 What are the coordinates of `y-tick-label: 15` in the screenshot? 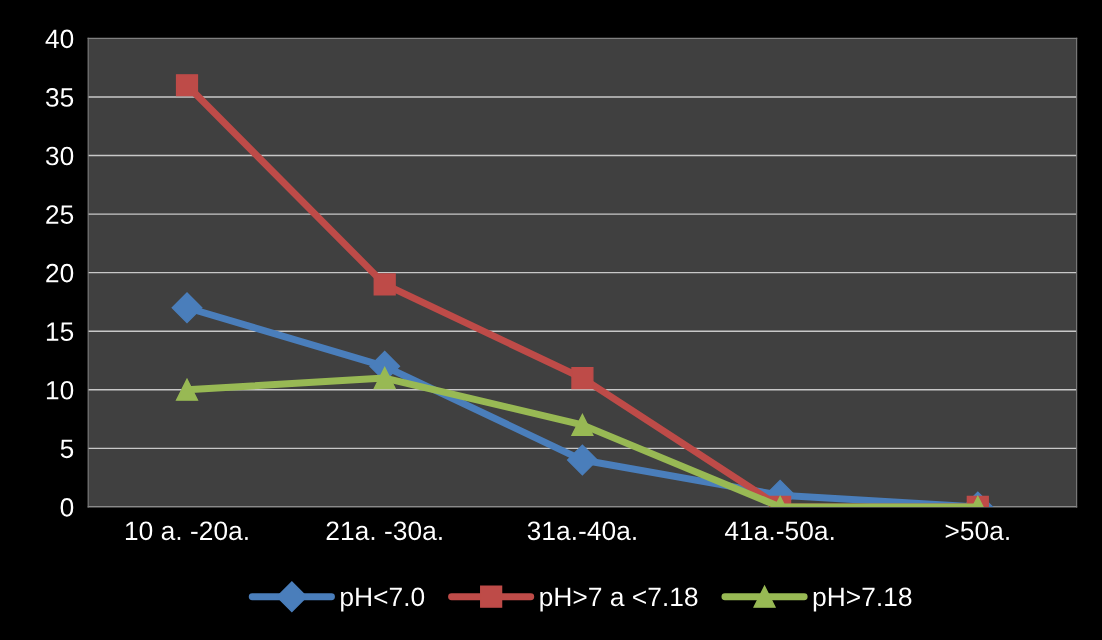 It's located at (60, 332).